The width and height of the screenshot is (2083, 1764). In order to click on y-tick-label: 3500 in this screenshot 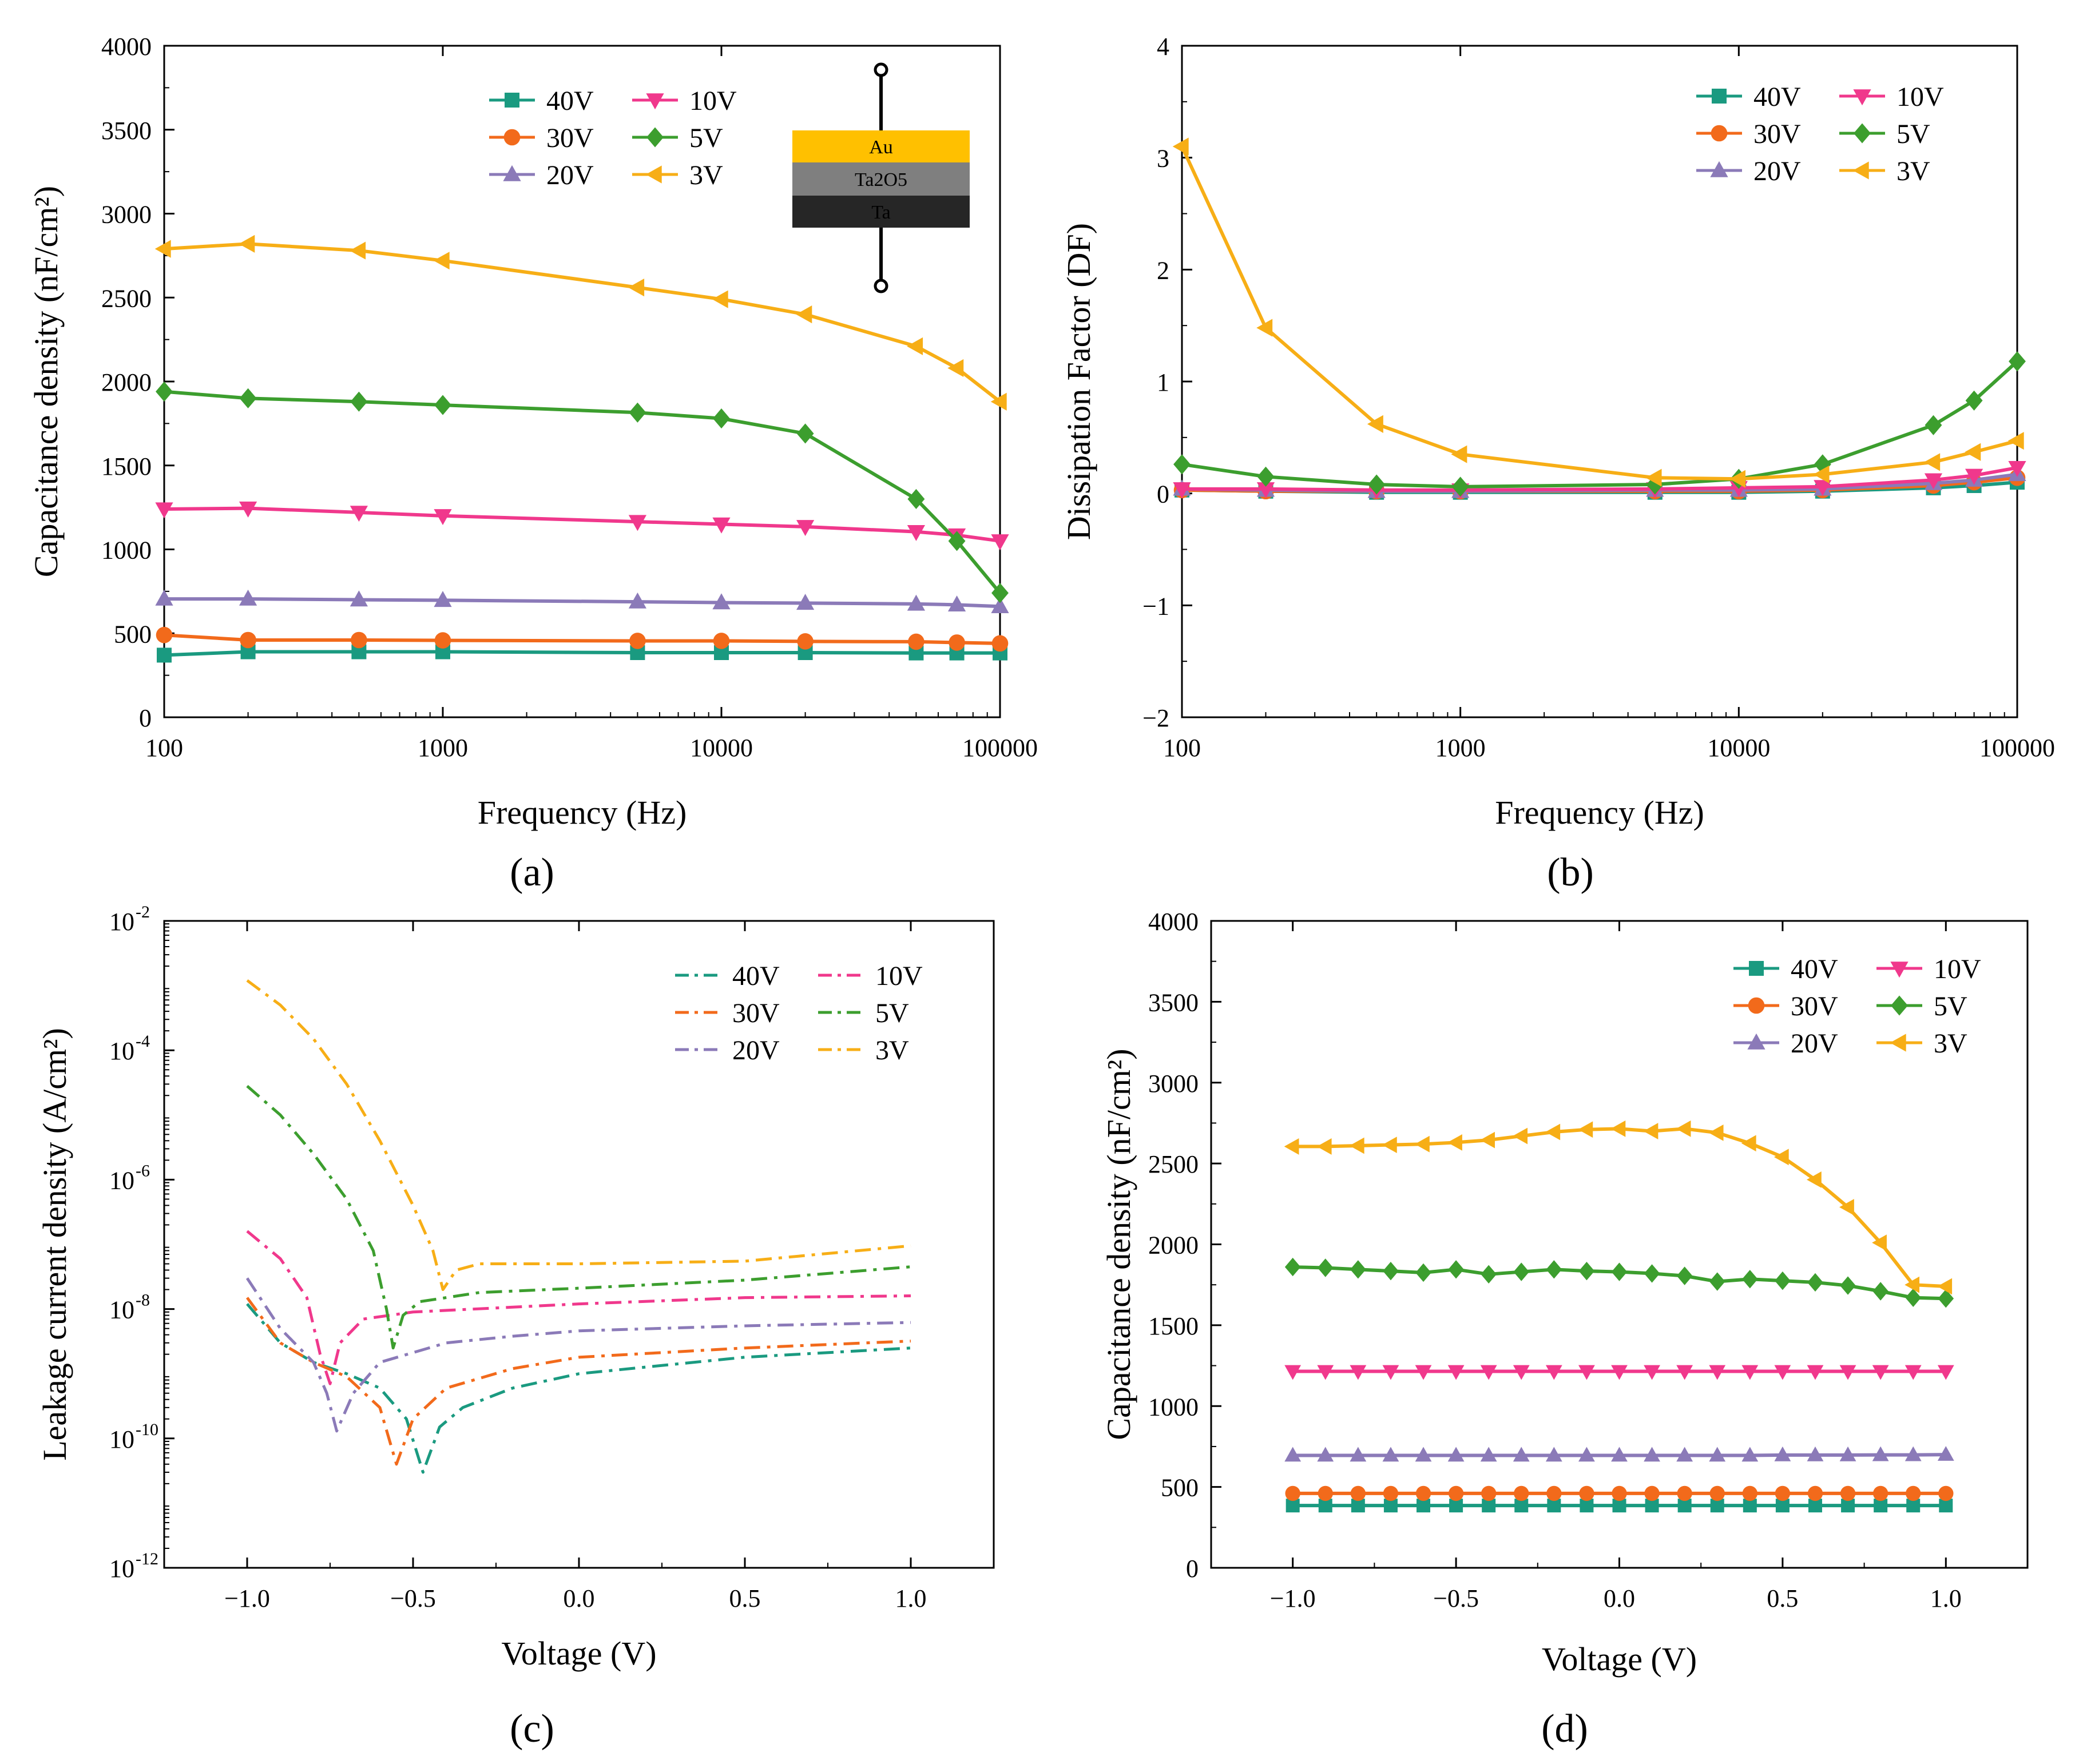, I will do `click(127, 131)`.